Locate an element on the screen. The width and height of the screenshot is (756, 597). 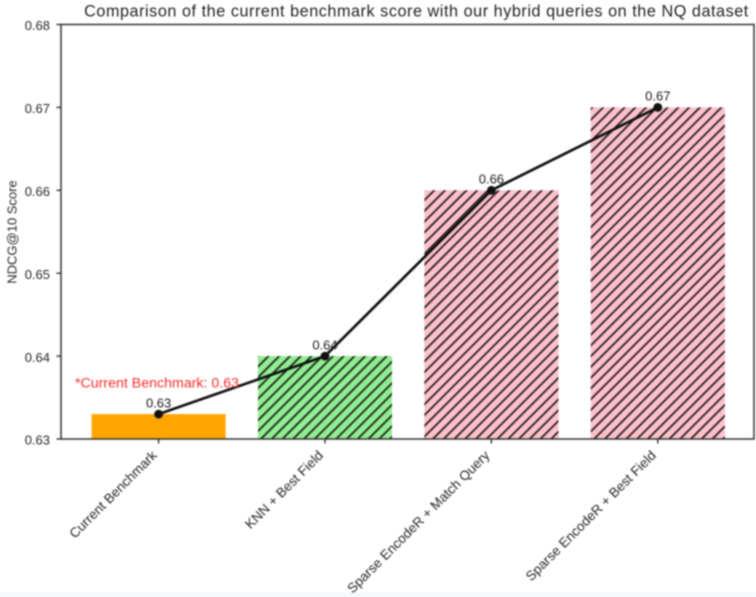
svg-text: 0.65 is located at coordinates (37, 274).